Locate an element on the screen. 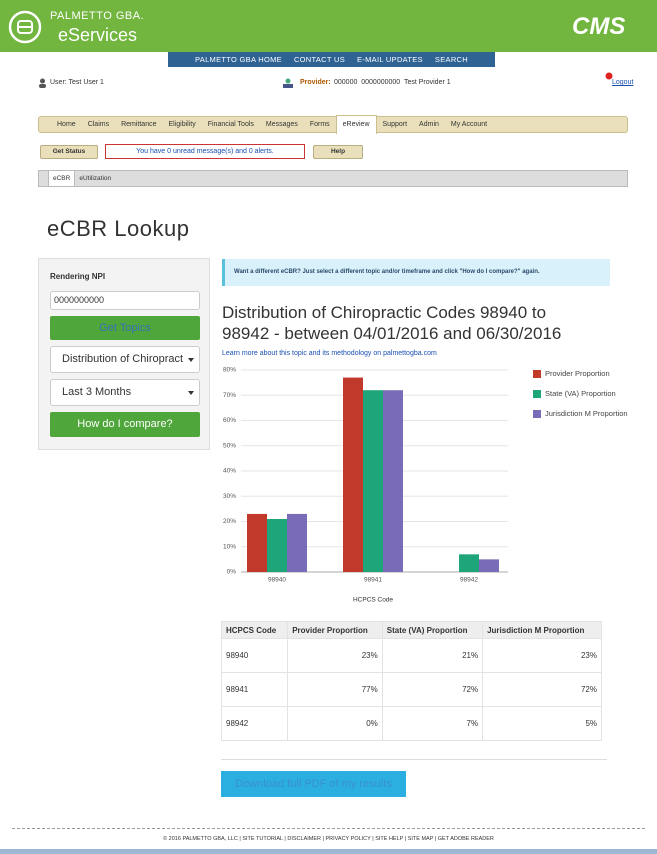 This screenshot has width=657, height=854. top-nav-link: SEARCH is located at coordinates (451, 59).